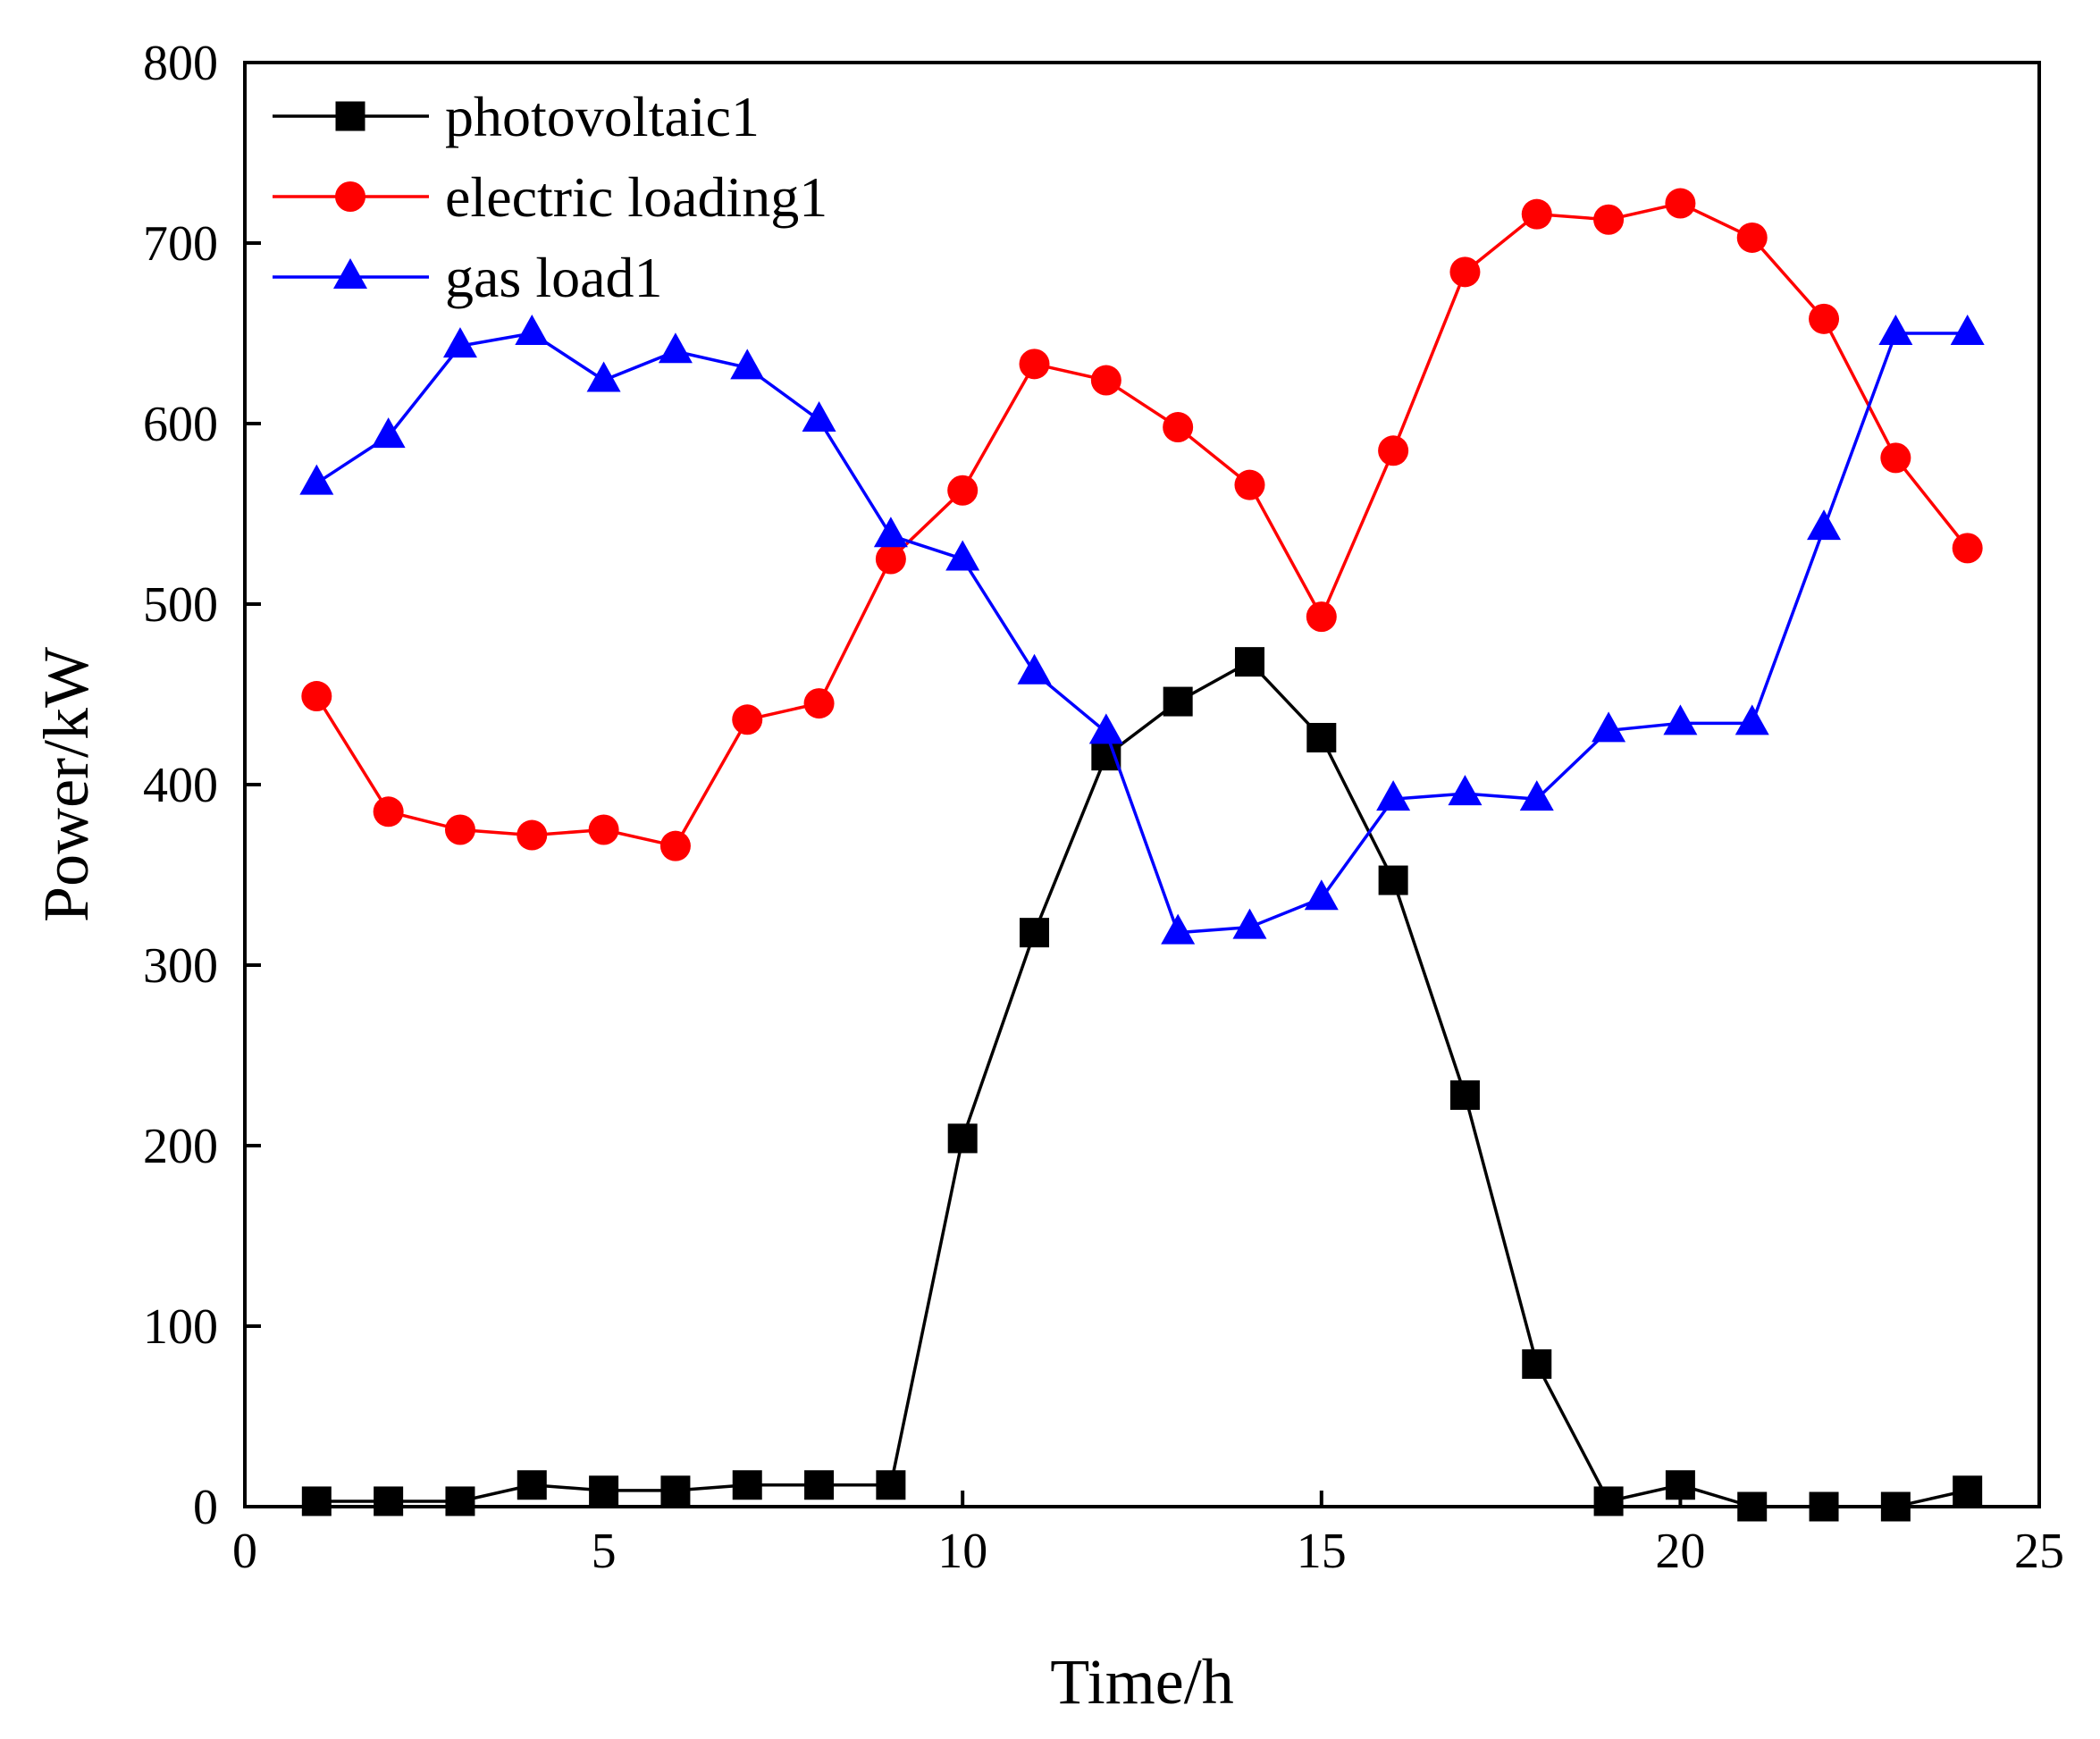 The width and height of the screenshot is (2100, 1739). What do you see at coordinates (962, 1551) in the screenshot?
I see `x-tick-label: 10` at bounding box center [962, 1551].